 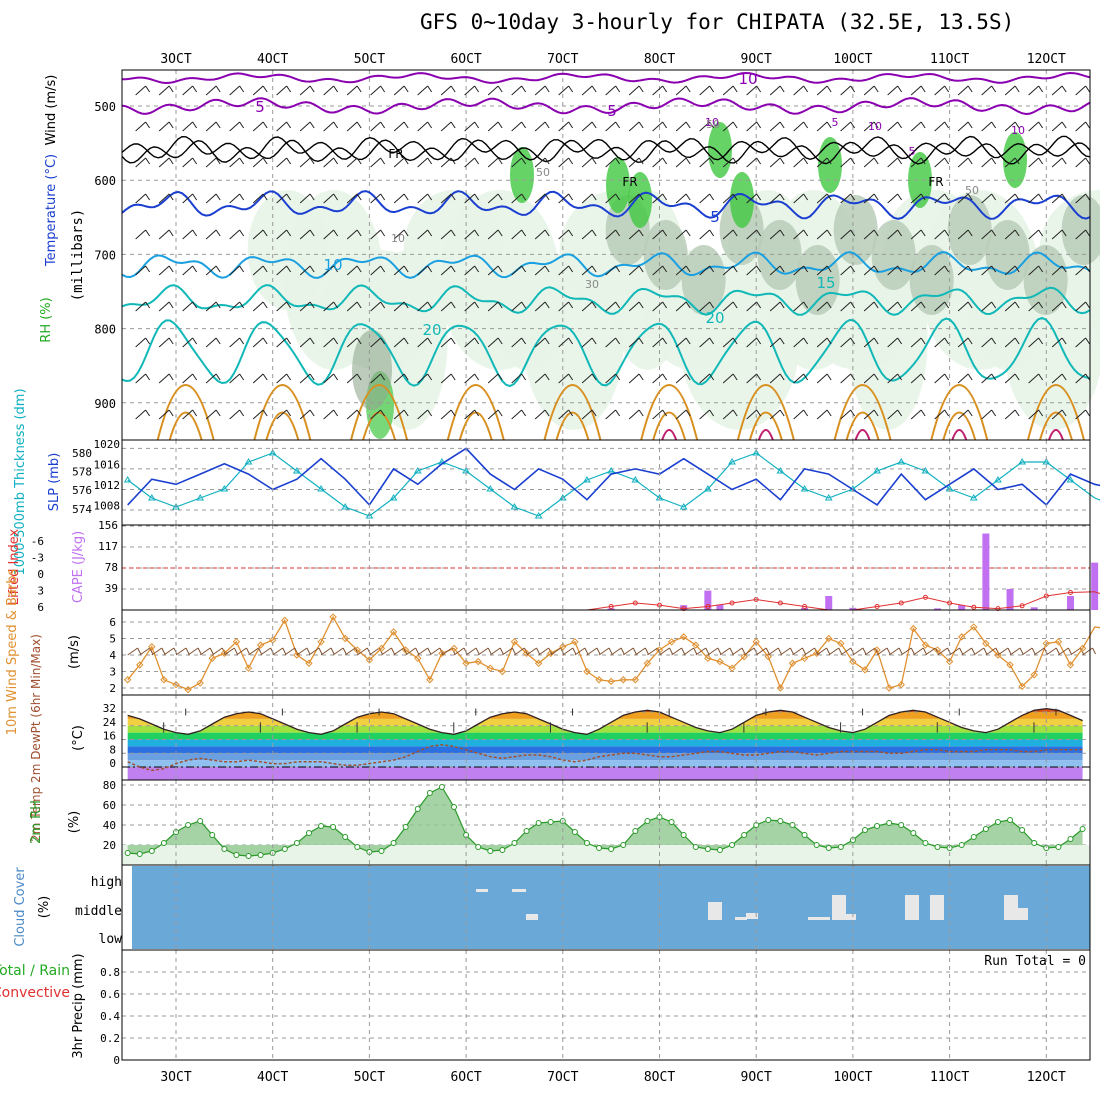 What do you see at coordinates (659, 59) in the screenshot?
I see `x-tick-label-top: 8OCT` at bounding box center [659, 59].